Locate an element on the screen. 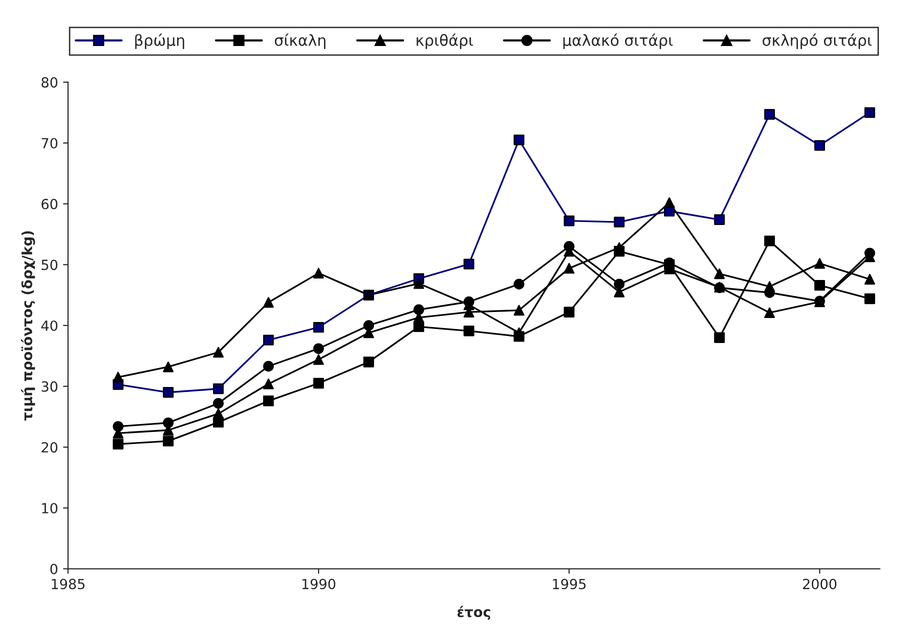 Image resolution: width=907 pixels, height=632 pixels. legend-label: μαλακό σιτάρι is located at coordinates (618, 41).